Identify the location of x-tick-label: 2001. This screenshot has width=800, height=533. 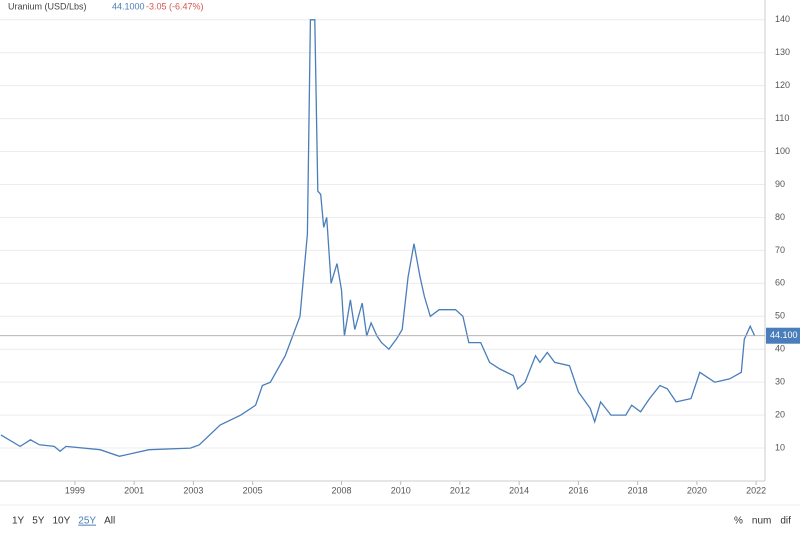
(134, 490).